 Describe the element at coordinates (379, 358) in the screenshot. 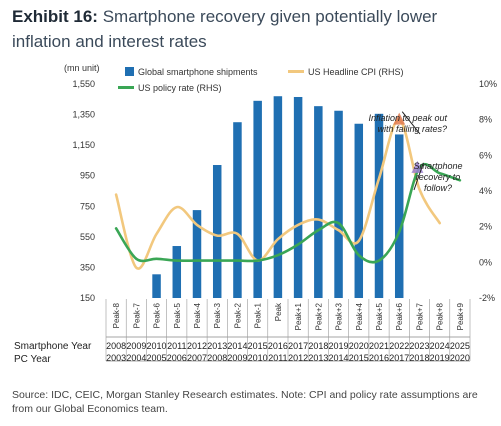

I see `pc-year-cell: 2016` at that location.